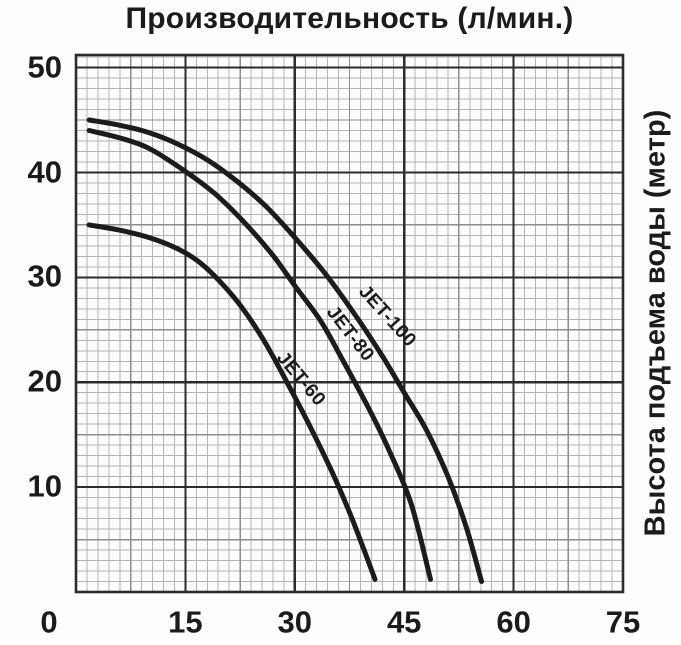 Image resolution: width=681 pixels, height=645 pixels. Describe the element at coordinates (49, 622) in the screenshot. I see `x-tick-label-0: 0` at that location.